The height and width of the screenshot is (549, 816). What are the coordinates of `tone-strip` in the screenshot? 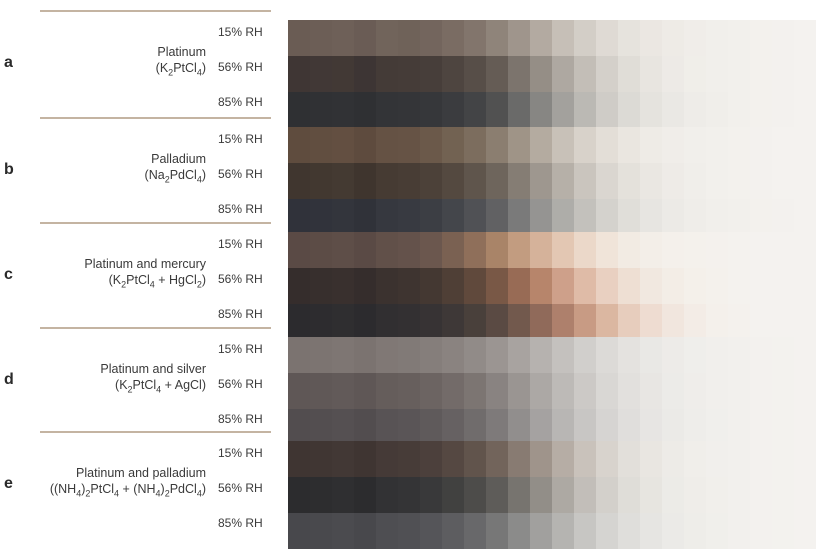 It's located at (552, 495).